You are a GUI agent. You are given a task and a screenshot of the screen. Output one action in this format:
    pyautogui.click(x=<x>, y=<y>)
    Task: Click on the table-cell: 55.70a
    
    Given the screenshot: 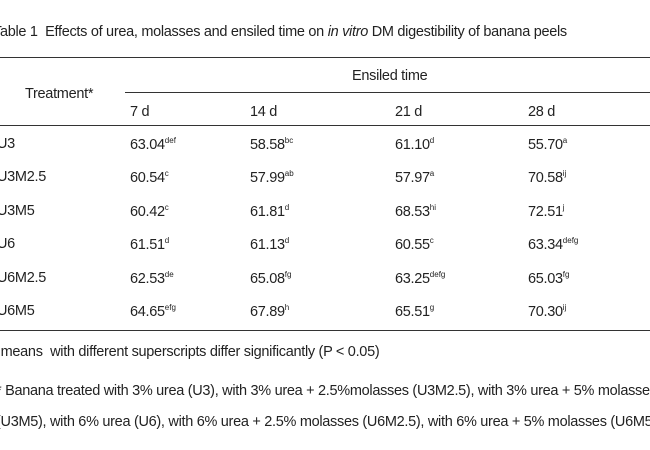 What is the action you would take?
    pyautogui.click(x=547, y=144)
    